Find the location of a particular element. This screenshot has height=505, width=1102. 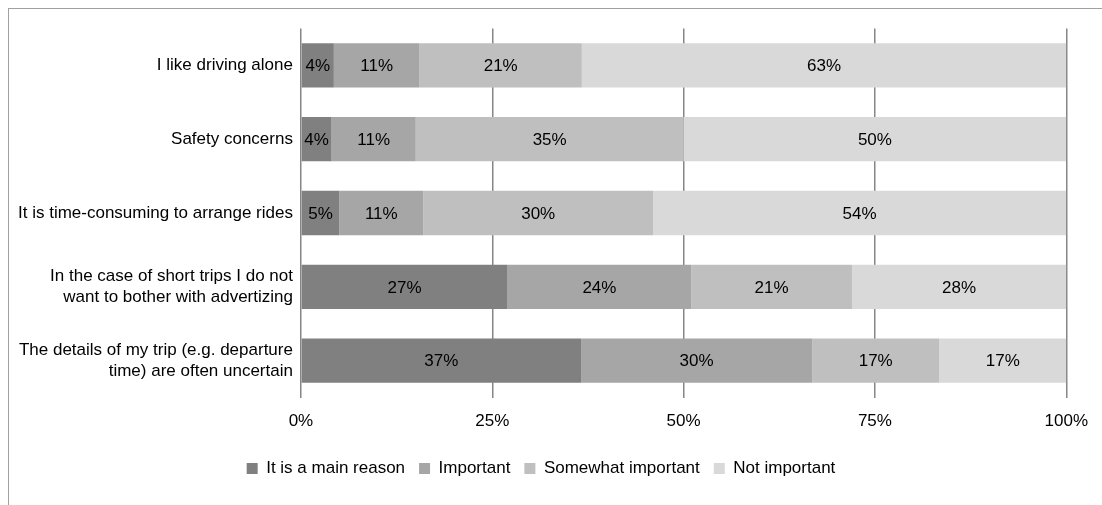

x-tick-label: 50% is located at coordinates (683, 421).